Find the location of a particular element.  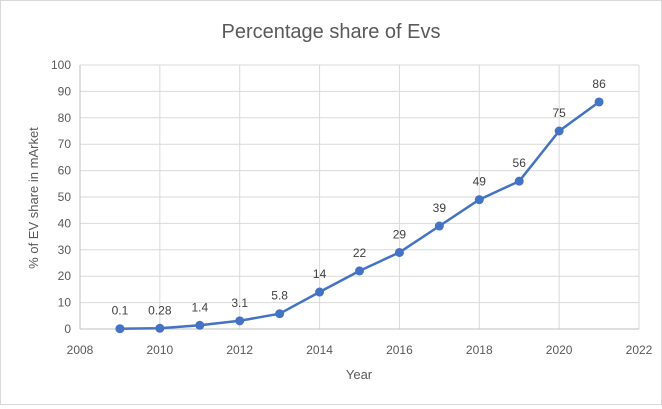

y-tick-label: 40 is located at coordinates (65, 223).